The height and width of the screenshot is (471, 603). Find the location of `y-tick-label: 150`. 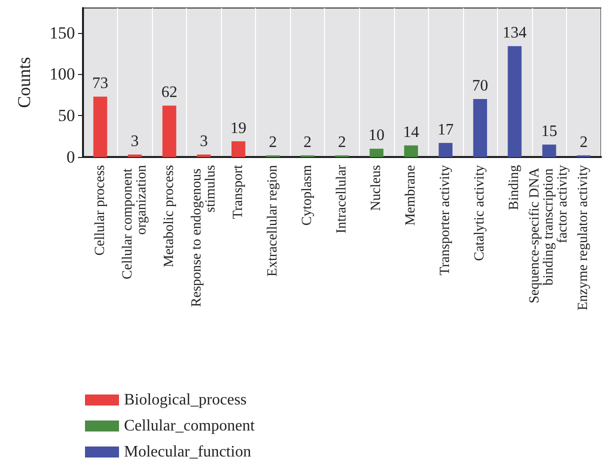

y-tick-label: 150 is located at coordinates (62, 32).